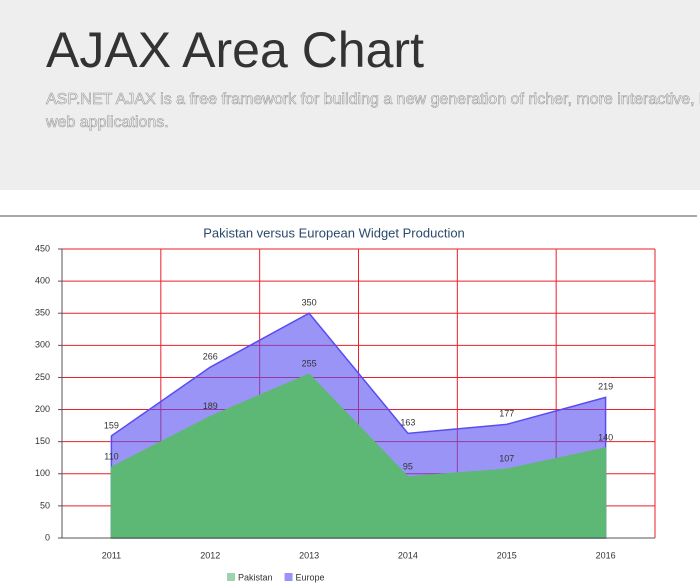 This screenshot has width=700, height=587. What do you see at coordinates (210, 357) in the screenshot?
I see `data-label: 266` at bounding box center [210, 357].